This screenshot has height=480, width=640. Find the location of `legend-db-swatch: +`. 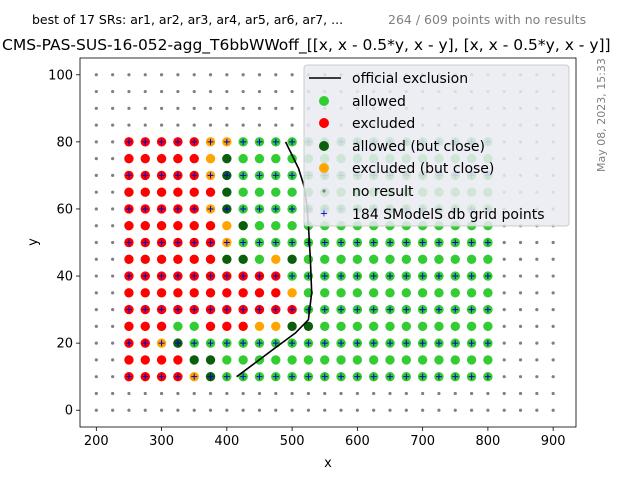

legend-db-swatch: + is located at coordinates (324, 214).